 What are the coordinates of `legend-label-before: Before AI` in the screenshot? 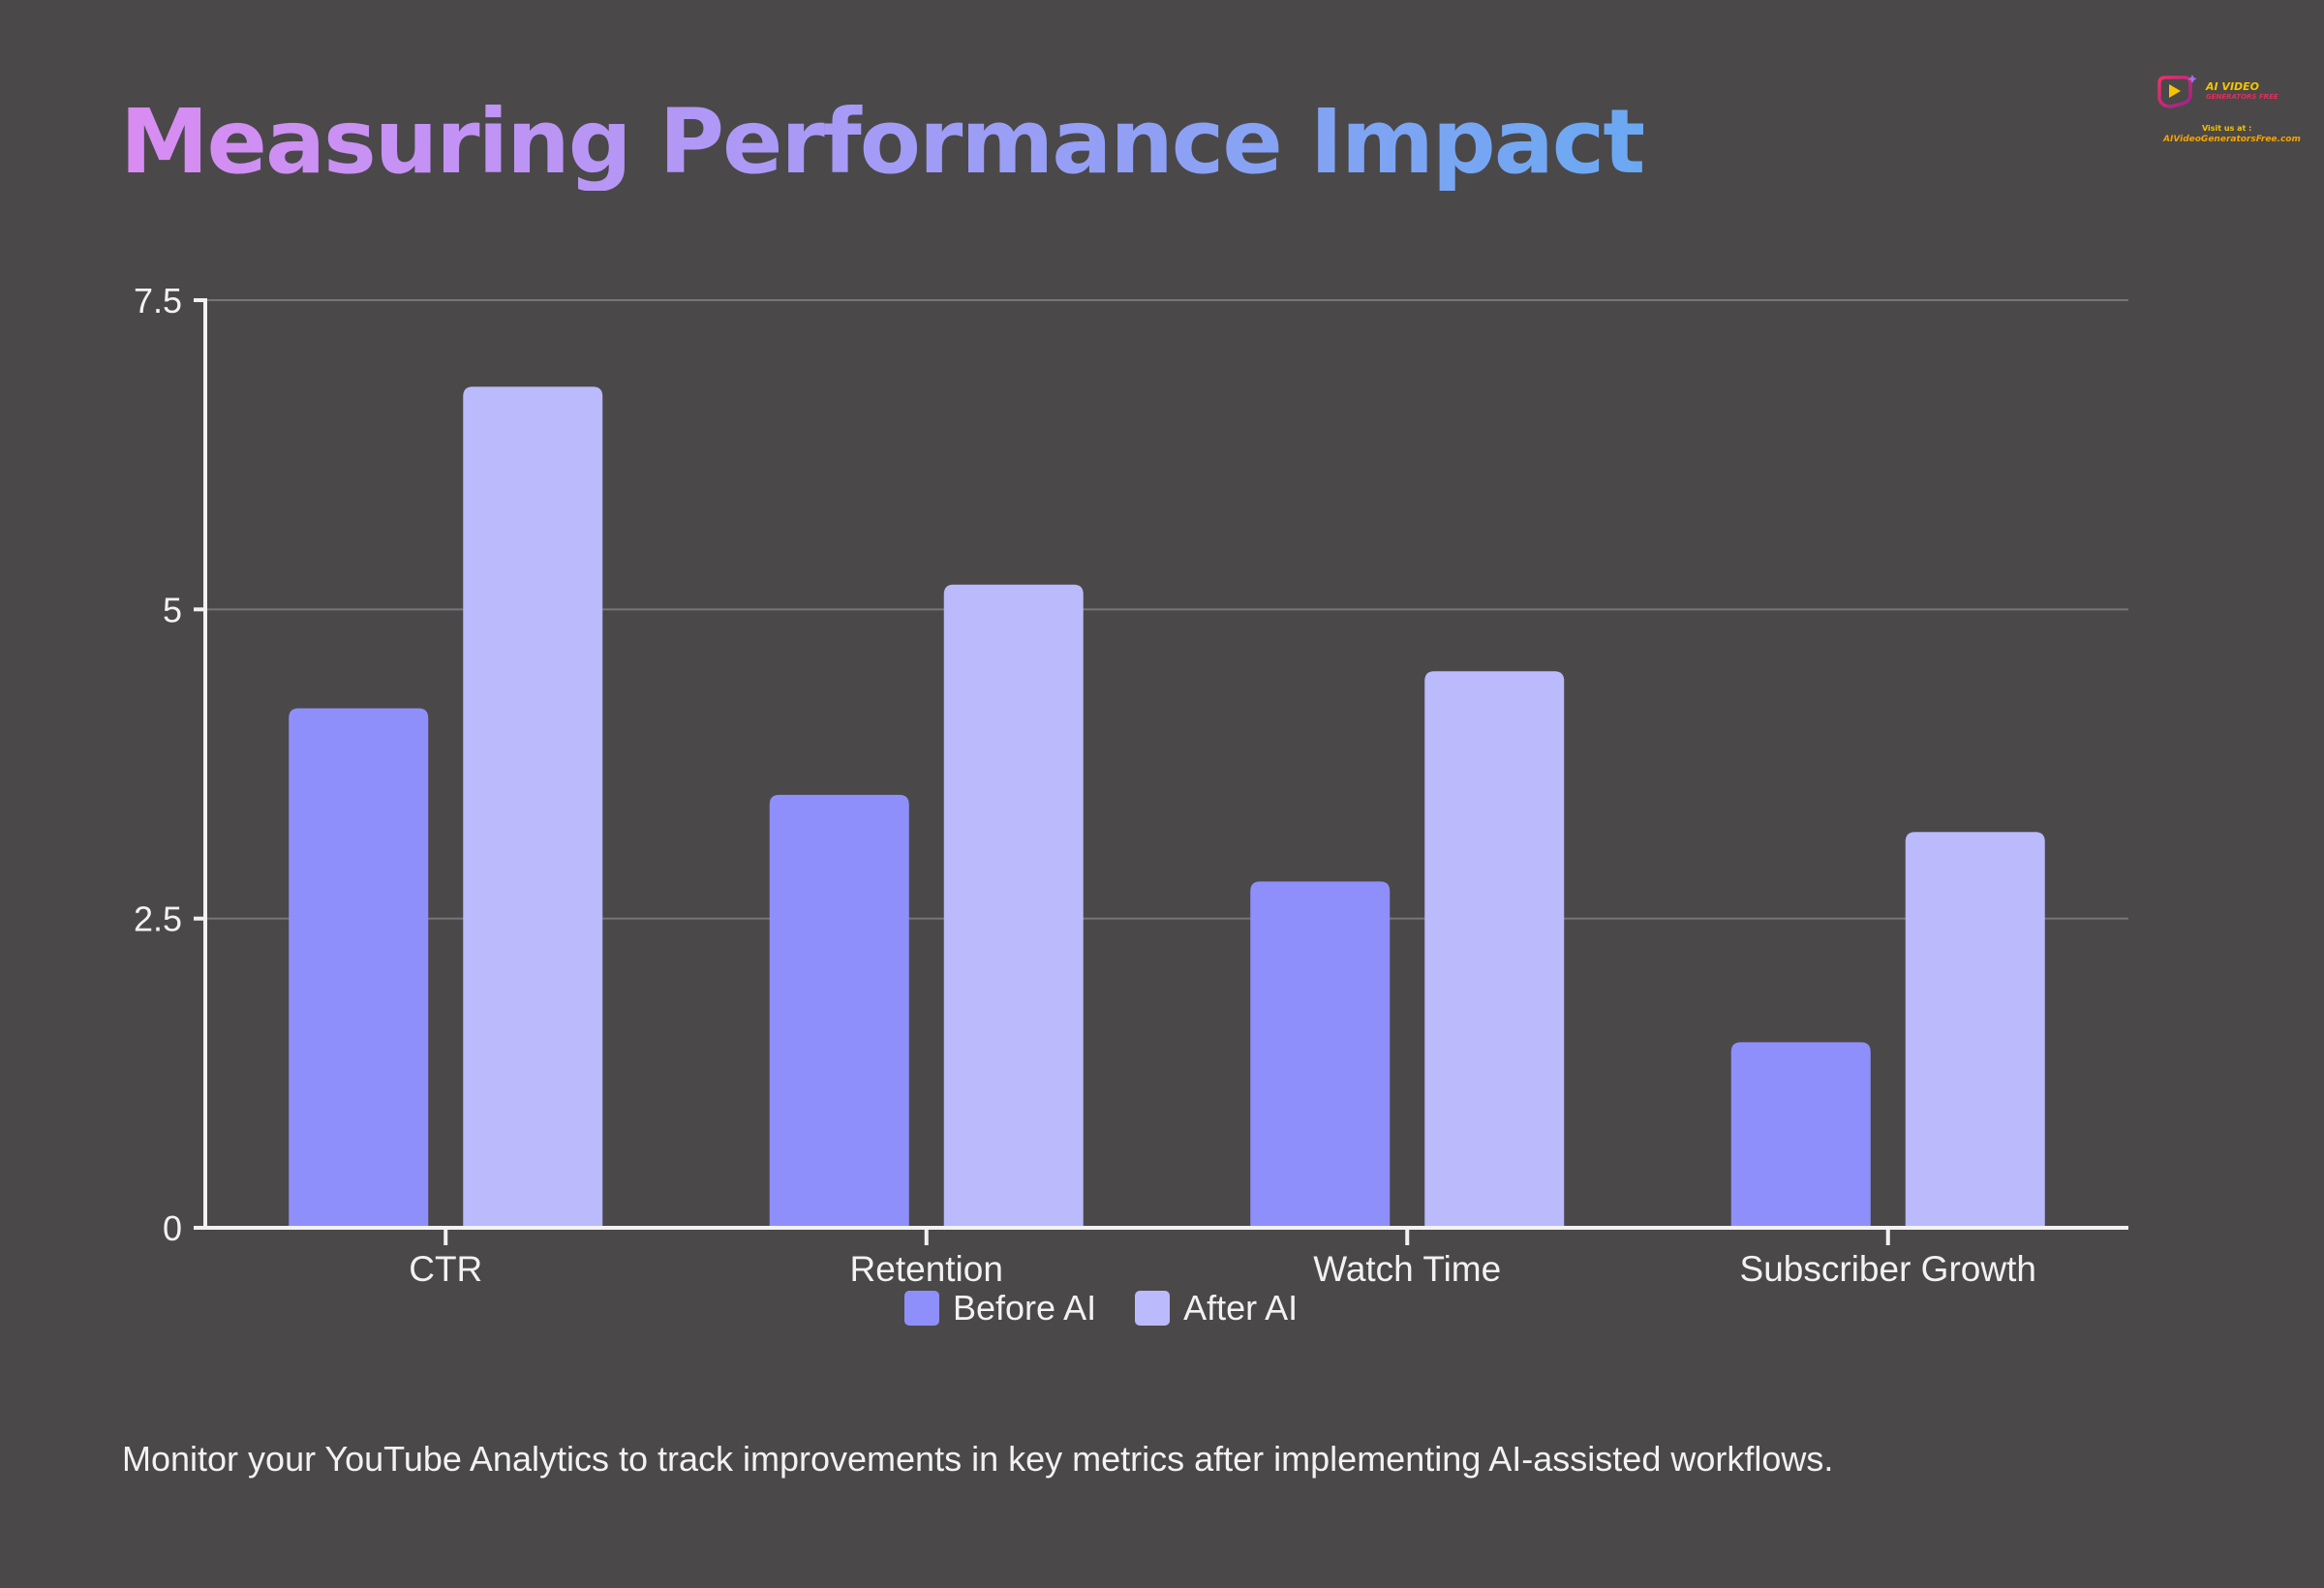 It's located at (1025, 1308).